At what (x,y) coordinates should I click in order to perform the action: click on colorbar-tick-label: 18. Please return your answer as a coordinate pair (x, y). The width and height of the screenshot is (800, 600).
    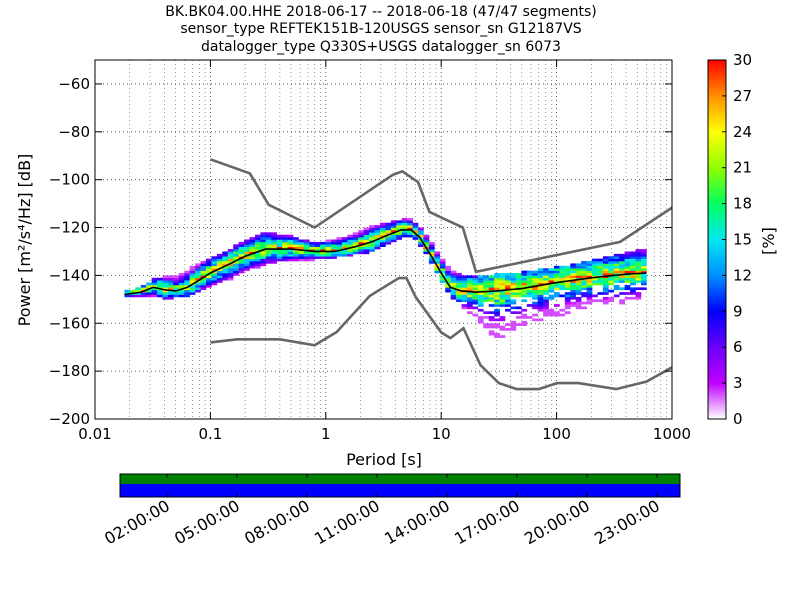
    Looking at the image, I should click on (742, 204).